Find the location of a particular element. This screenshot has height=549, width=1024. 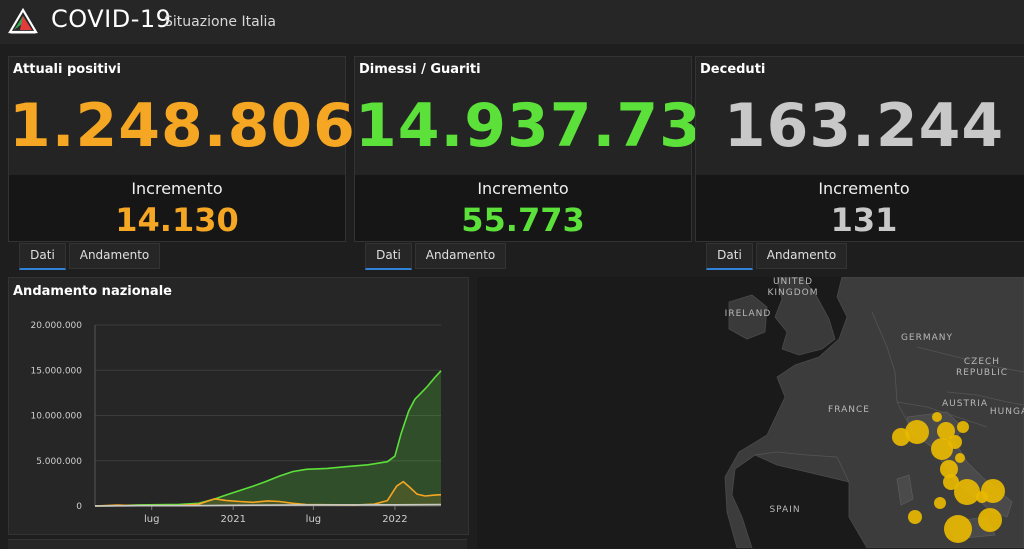

map-label-czech: CZECH REPUBLIC is located at coordinates (982, 367).